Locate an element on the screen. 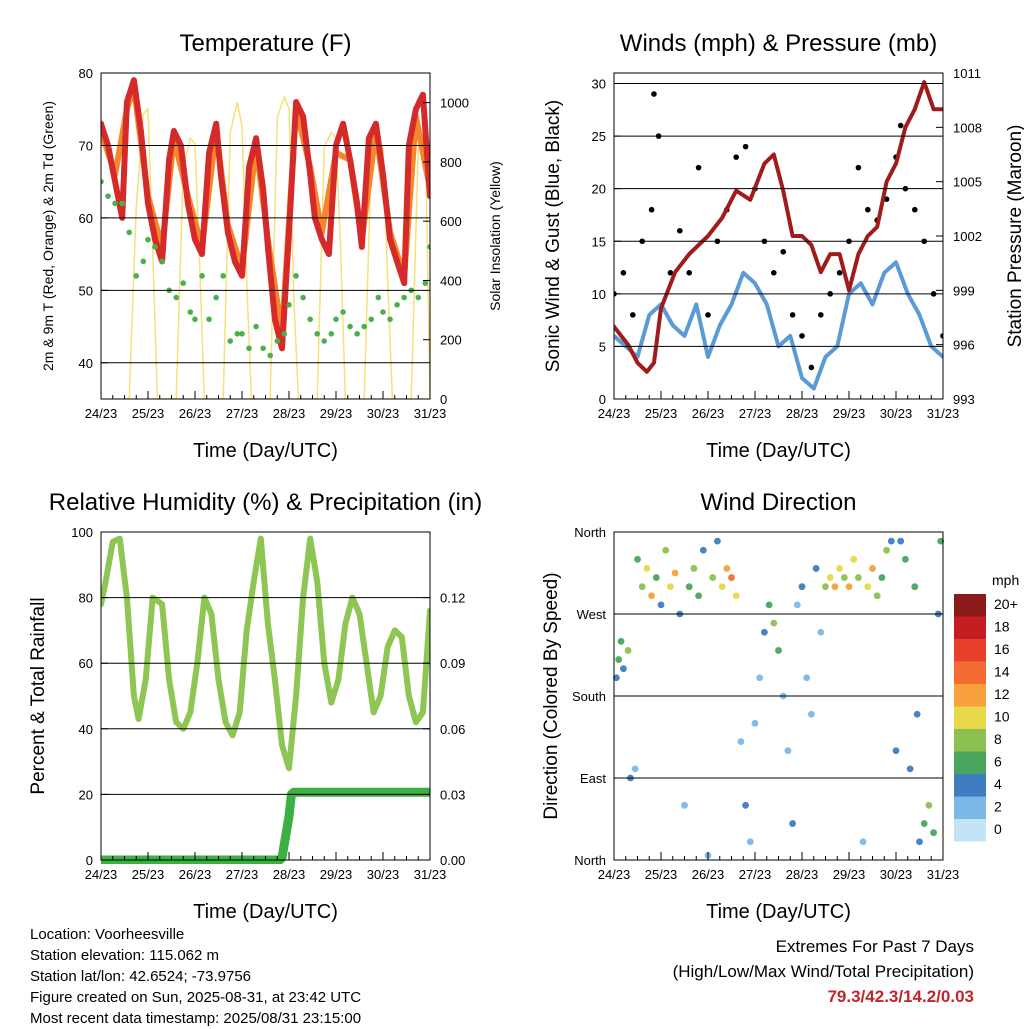  legend-label: 16 is located at coordinates (1002, 649).